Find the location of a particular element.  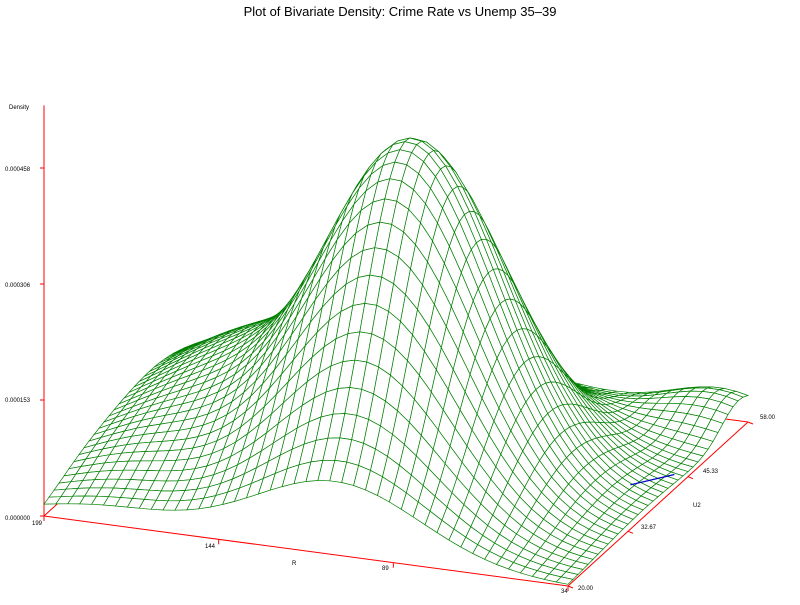

z-tick-label: 0.000306 is located at coordinates (18, 286).